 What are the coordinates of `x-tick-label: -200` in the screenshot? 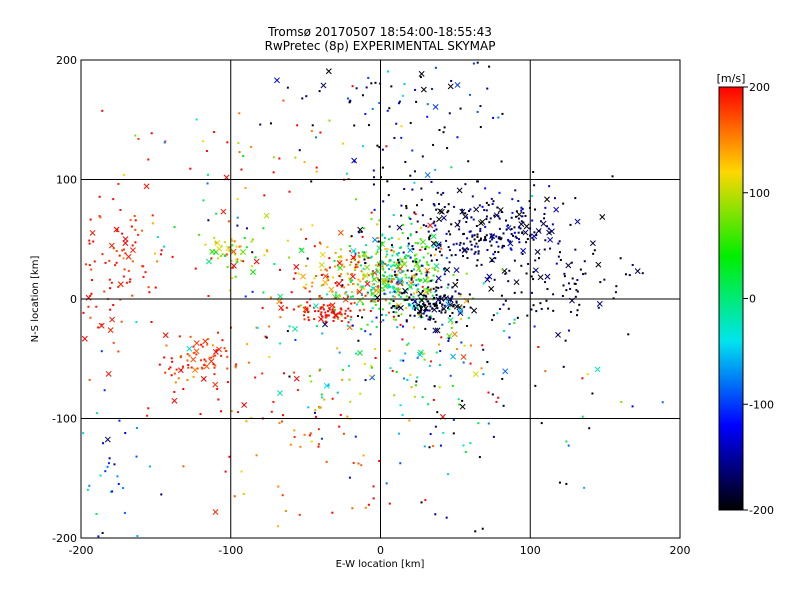 It's located at (81, 550).